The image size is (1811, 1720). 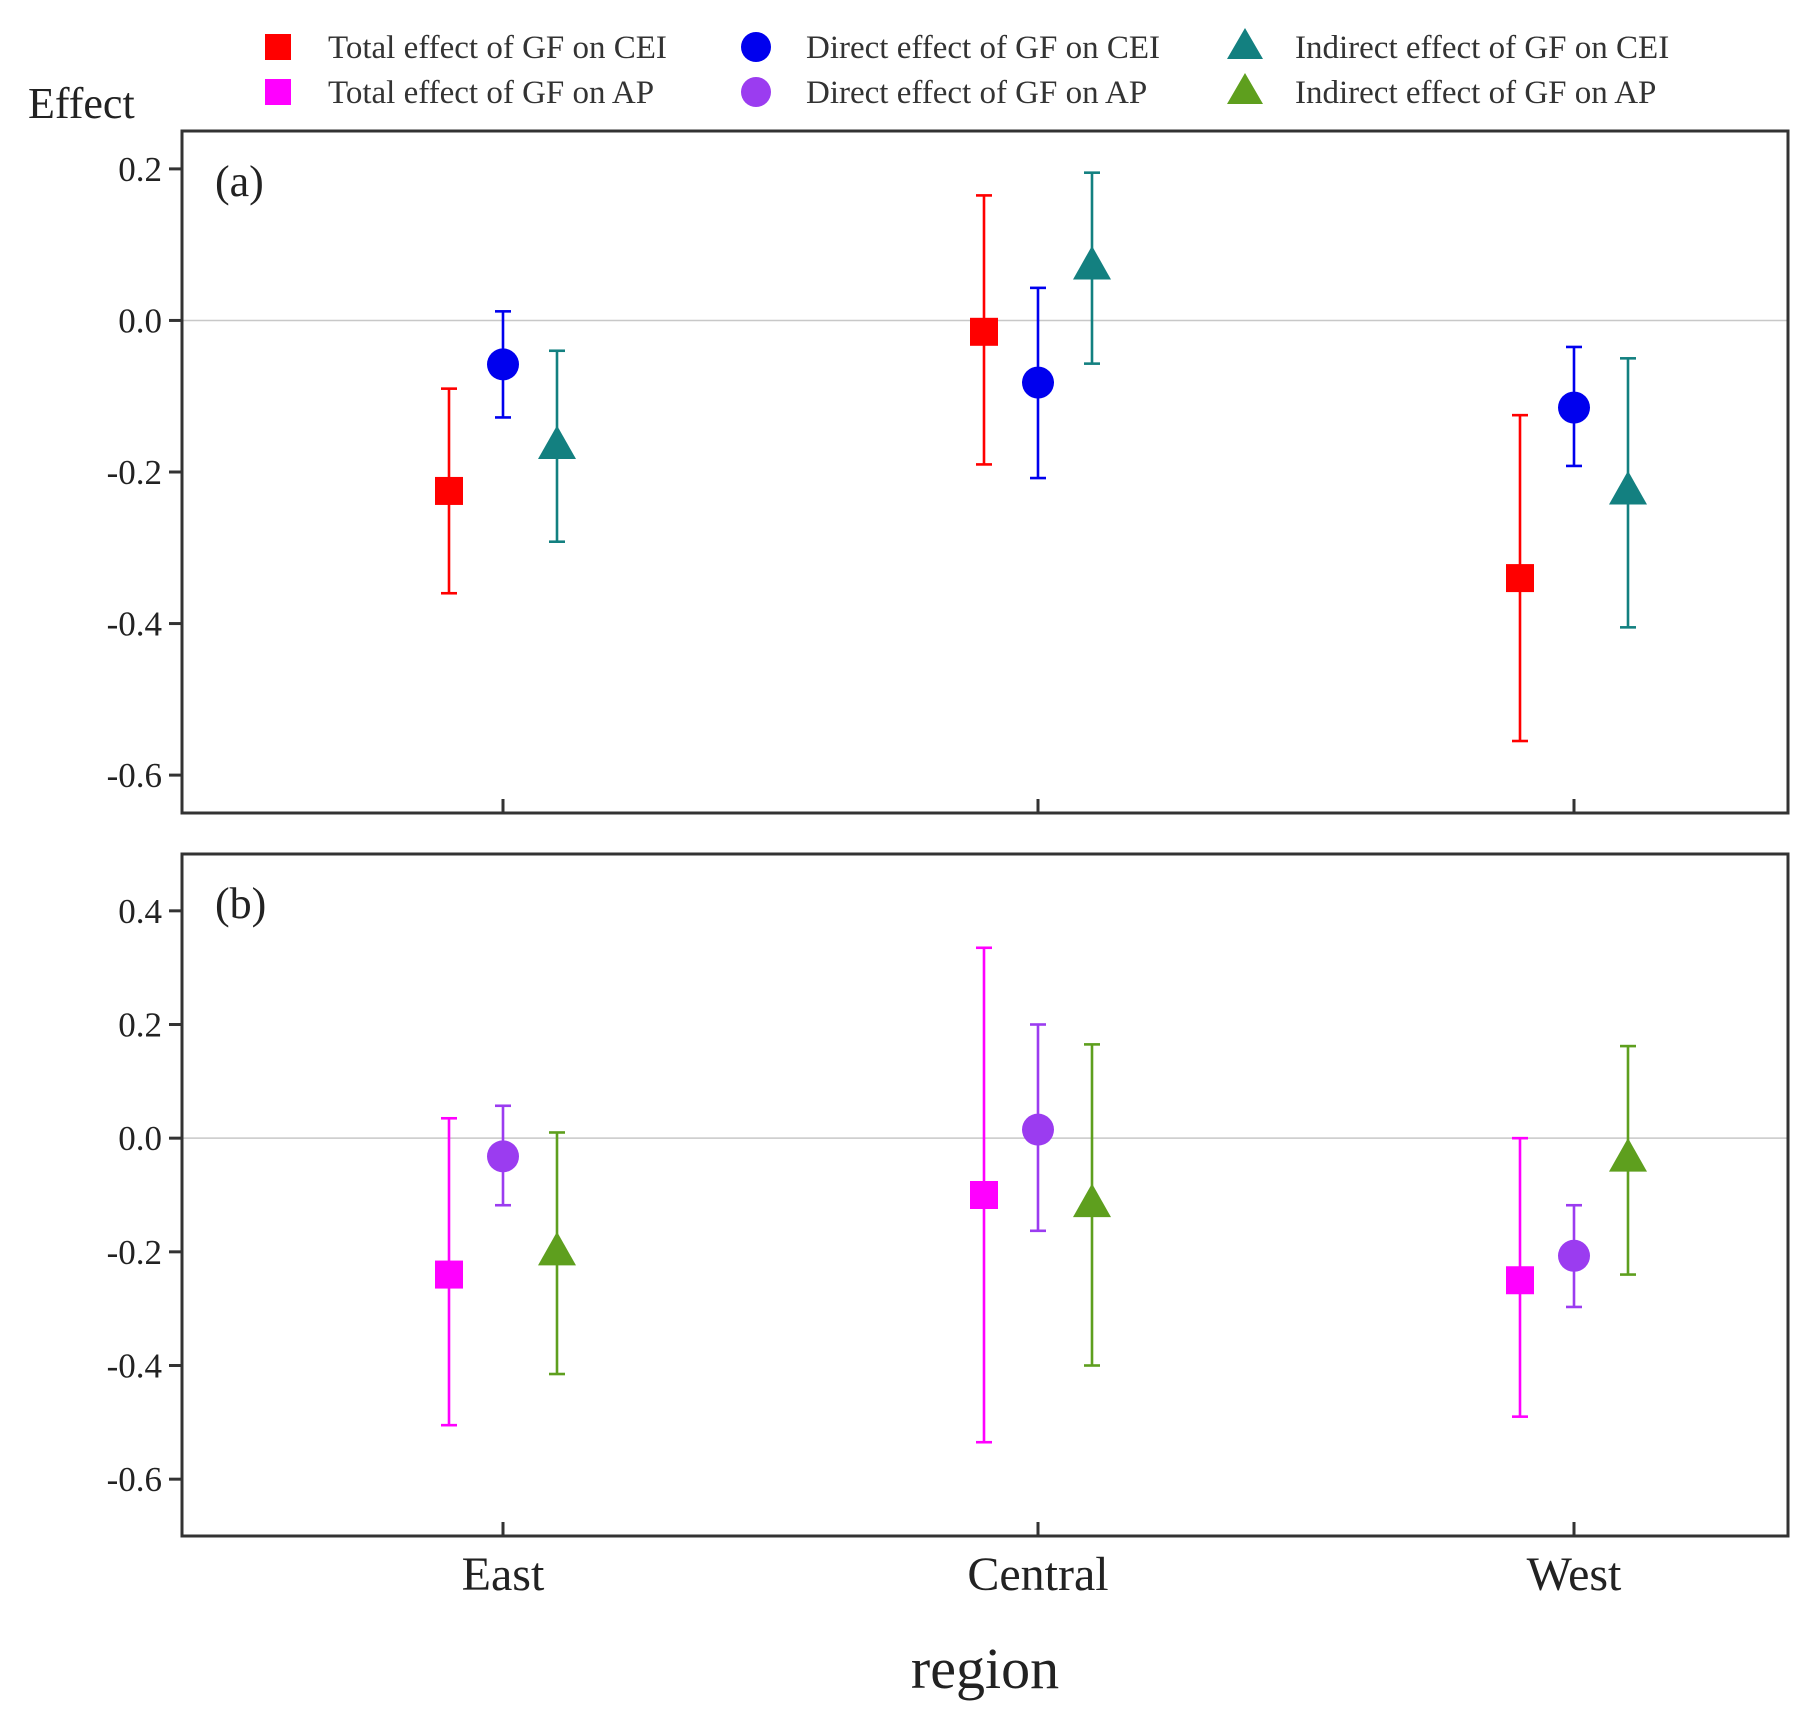 What do you see at coordinates (1520, 1280) in the screenshot?
I see `point-total-effect-of-gf-on-ap-west` at bounding box center [1520, 1280].